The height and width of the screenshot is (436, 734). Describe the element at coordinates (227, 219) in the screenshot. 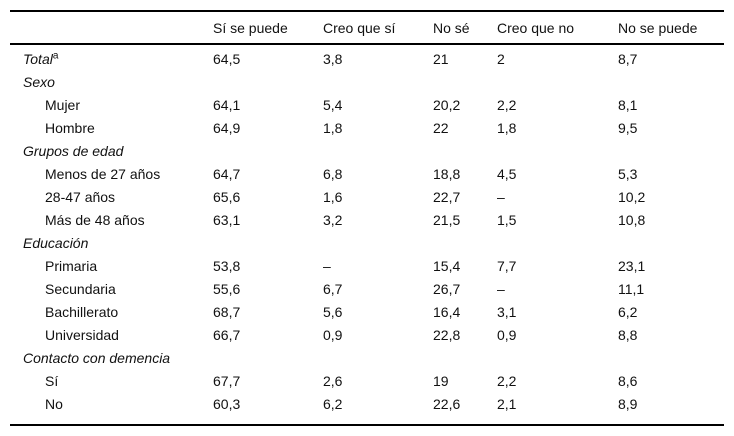

I see `cell: 63,1` at that location.